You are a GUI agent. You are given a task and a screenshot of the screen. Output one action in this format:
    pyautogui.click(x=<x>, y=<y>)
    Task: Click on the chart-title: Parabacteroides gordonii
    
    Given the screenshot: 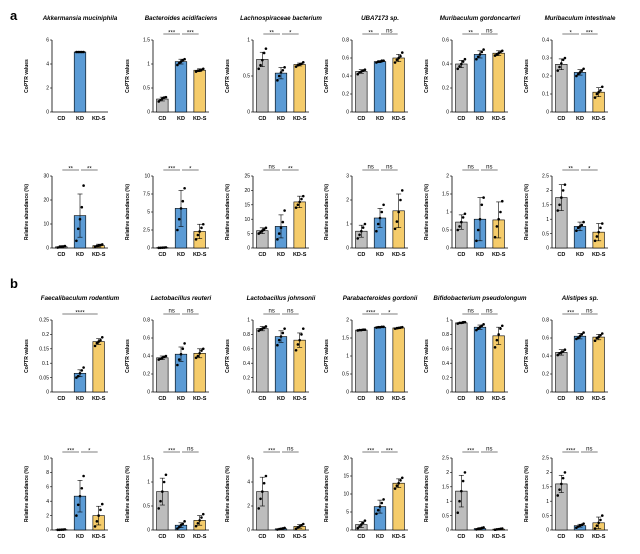 What is the action you would take?
    pyautogui.click(x=380, y=298)
    